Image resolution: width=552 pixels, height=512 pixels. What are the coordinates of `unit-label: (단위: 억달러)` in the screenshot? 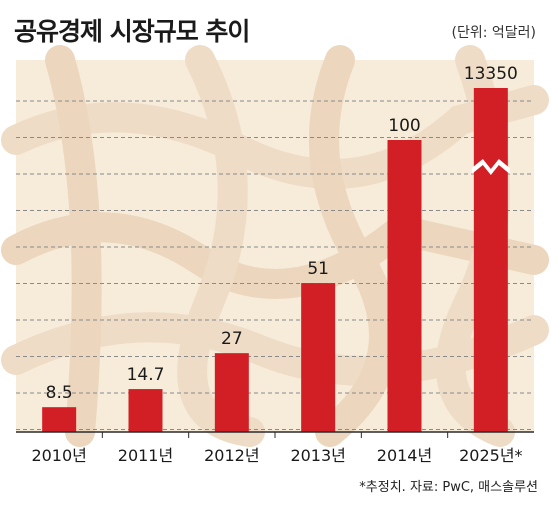 It's located at (494, 33).